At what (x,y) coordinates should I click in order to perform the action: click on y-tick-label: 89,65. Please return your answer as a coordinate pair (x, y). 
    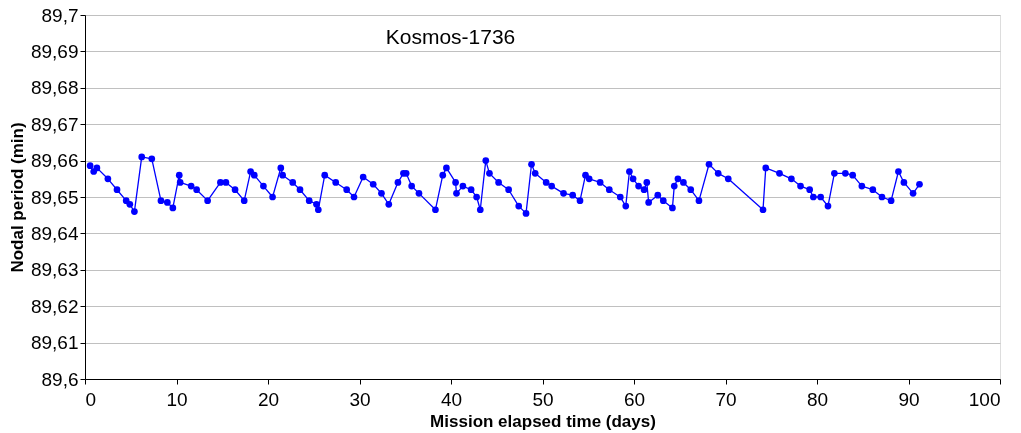
    Looking at the image, I should click on (54, 197).